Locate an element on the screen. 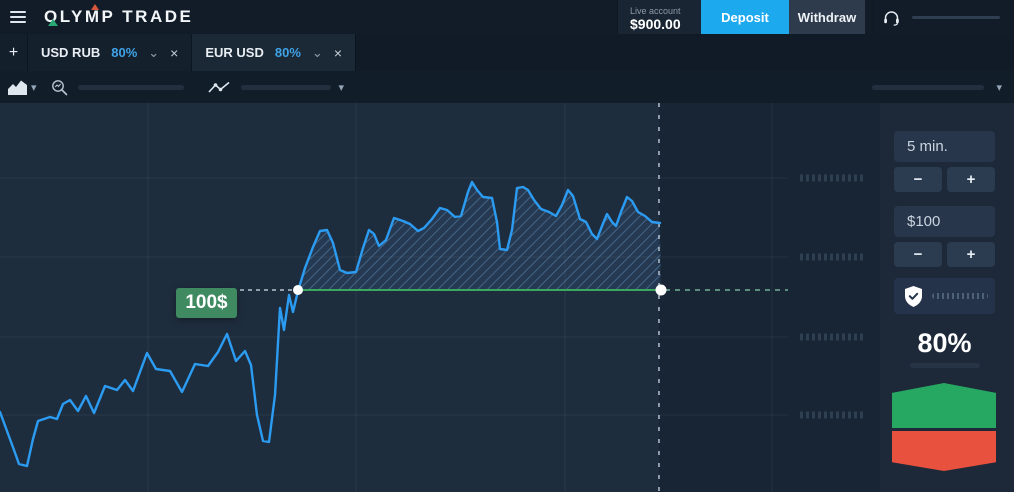 The image size is (1014, 492). risk-free-option-row is located at coordinates (944, 296).